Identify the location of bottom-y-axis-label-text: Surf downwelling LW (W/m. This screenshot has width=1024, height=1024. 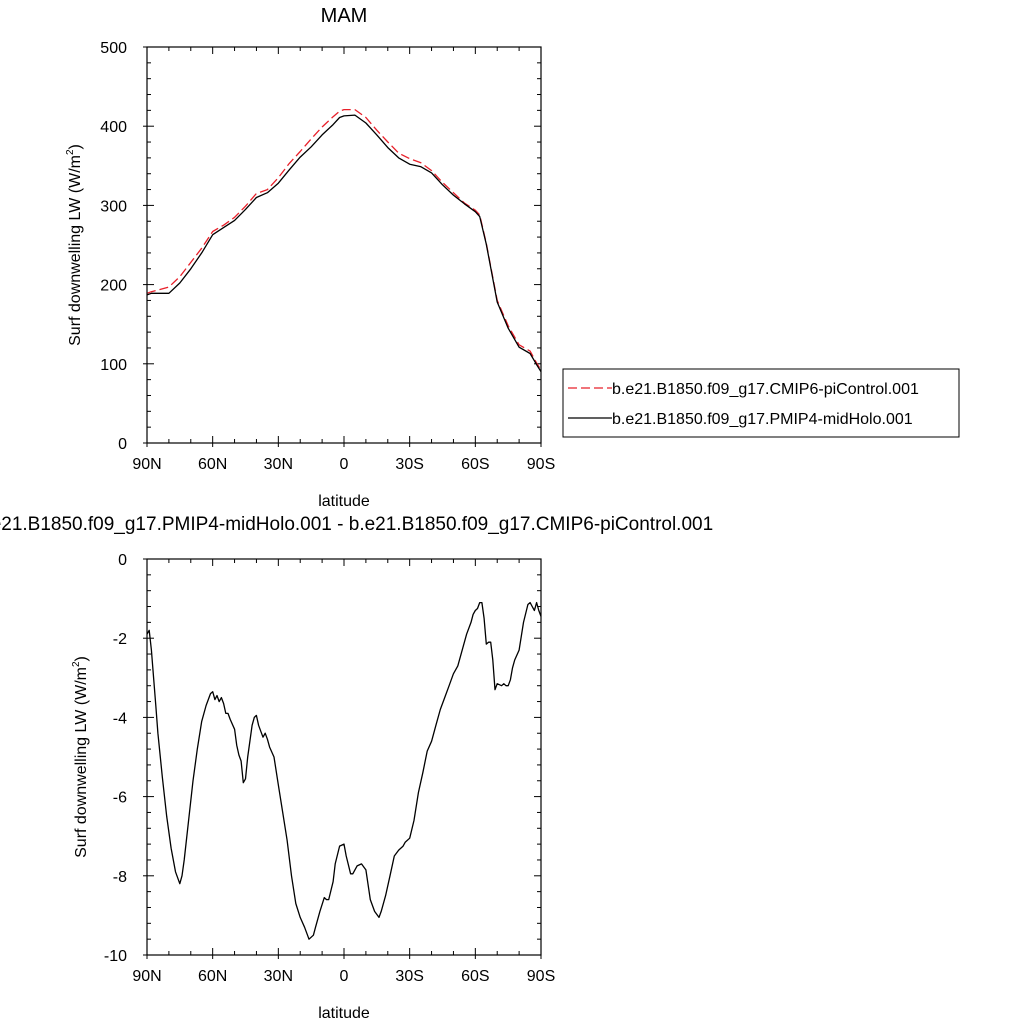
(81, 762).